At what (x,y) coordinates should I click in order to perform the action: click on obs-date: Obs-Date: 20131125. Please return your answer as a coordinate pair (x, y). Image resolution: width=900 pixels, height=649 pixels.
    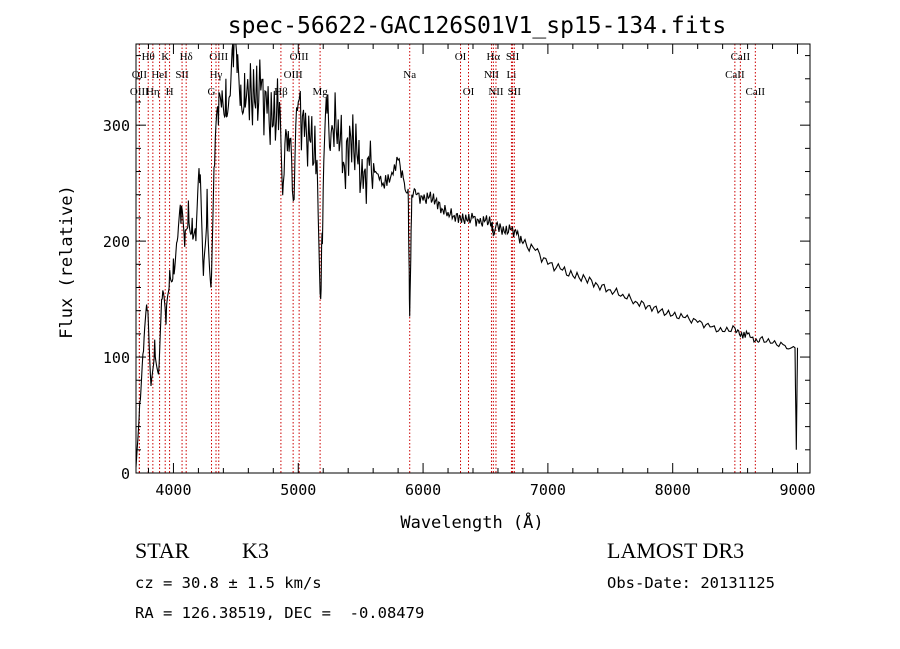
    Looking at the image, I should click on (691, 583).